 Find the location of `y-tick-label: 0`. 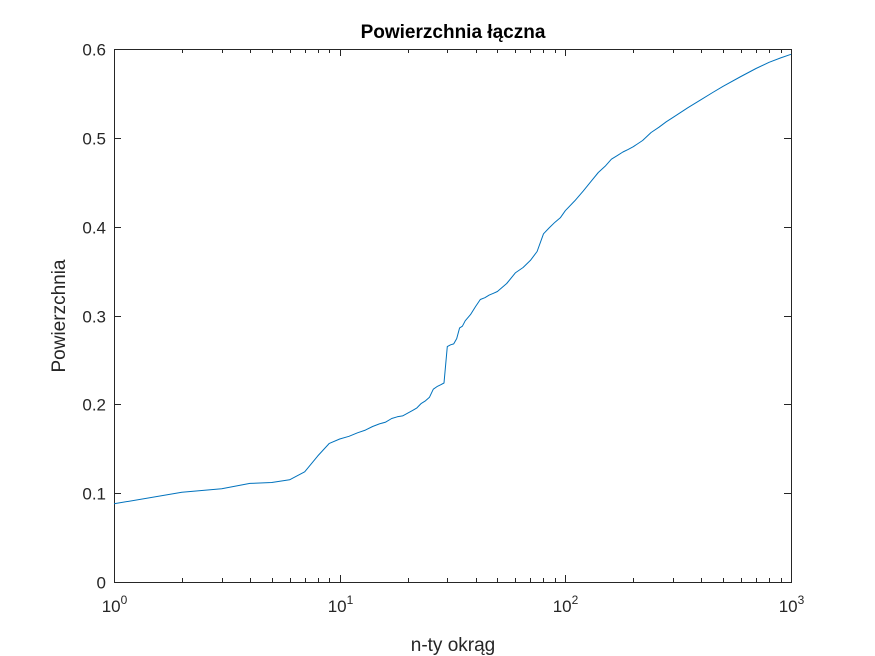

y-tick-label: 0 is located at coordinates (101, 583).